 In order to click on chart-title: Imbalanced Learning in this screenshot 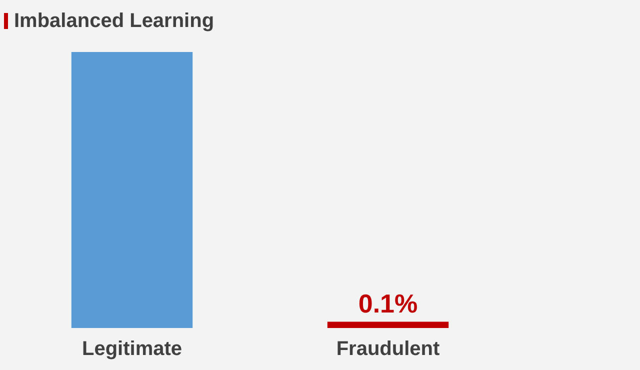, I will do `click(114, 21)`.